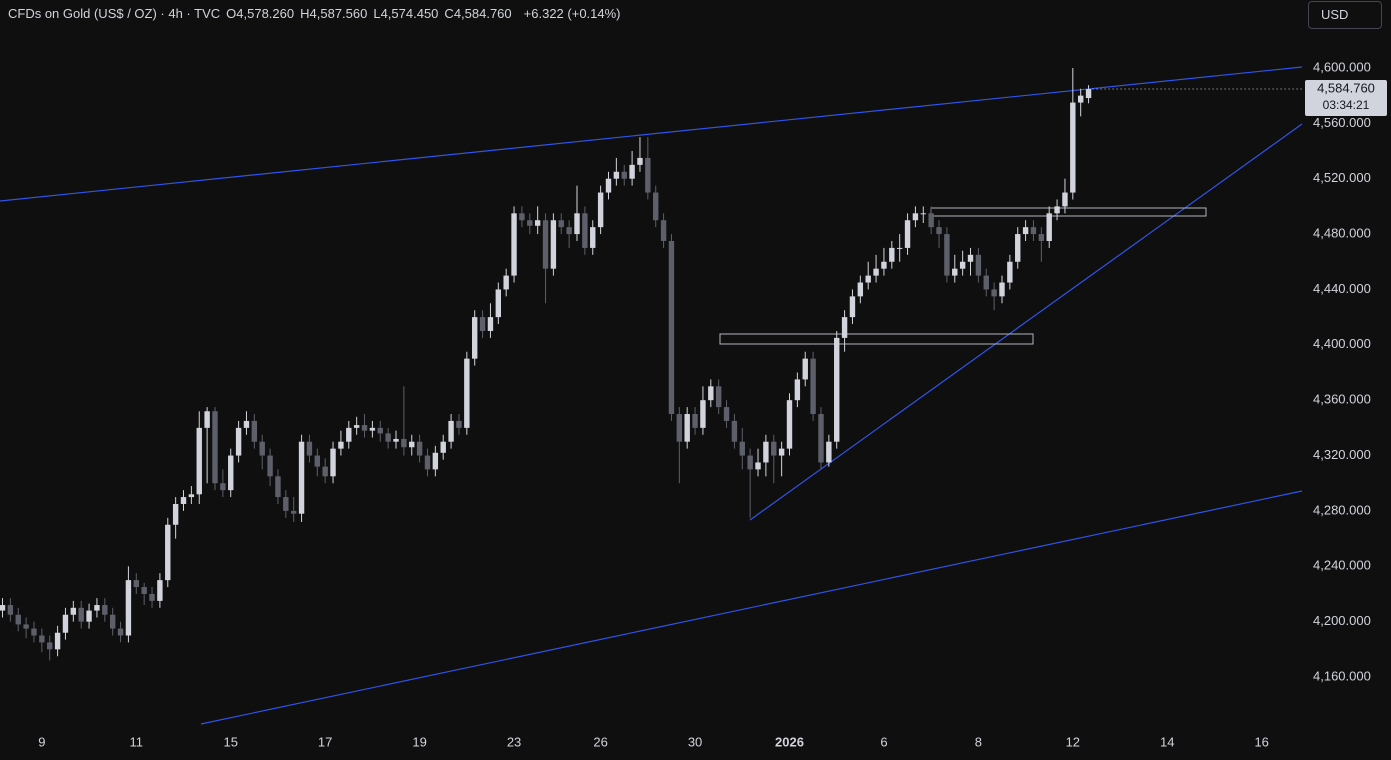  What do you see at coordinates (338, 13) in the screenshot?
I see `ohlc-value: 4,587.560` at bounding box center [338, 13].